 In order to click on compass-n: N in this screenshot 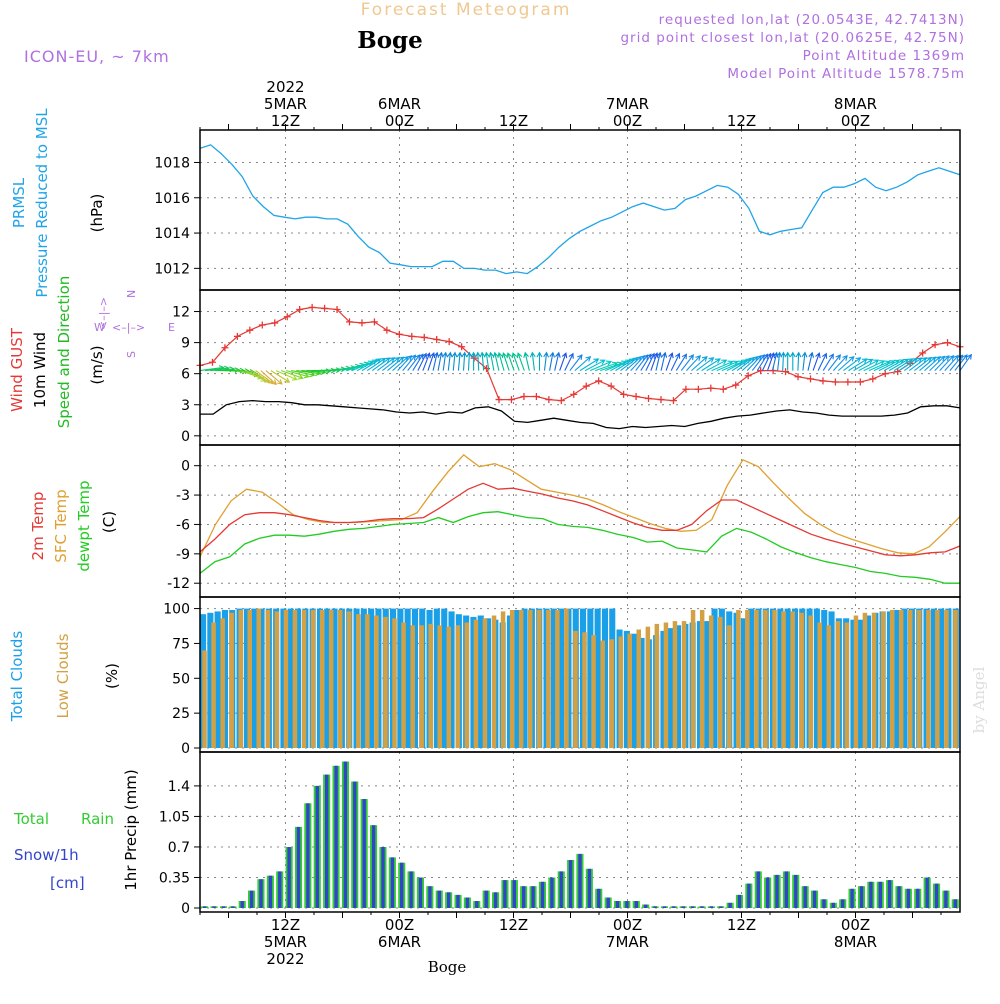, I will do `click(131, 294)`.